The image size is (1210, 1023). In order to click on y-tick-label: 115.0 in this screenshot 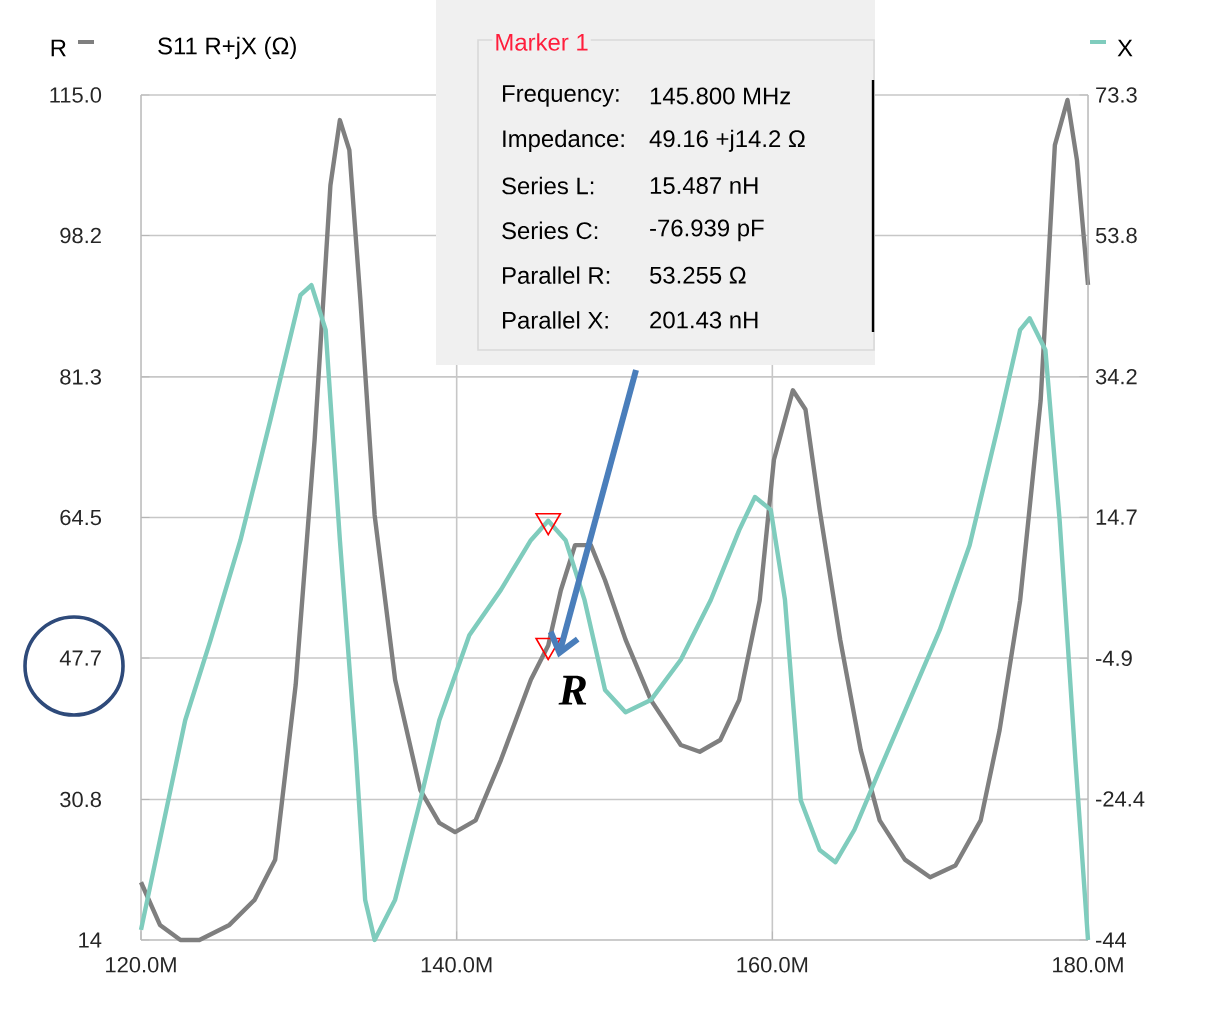, I will do `click(76, 95)`.